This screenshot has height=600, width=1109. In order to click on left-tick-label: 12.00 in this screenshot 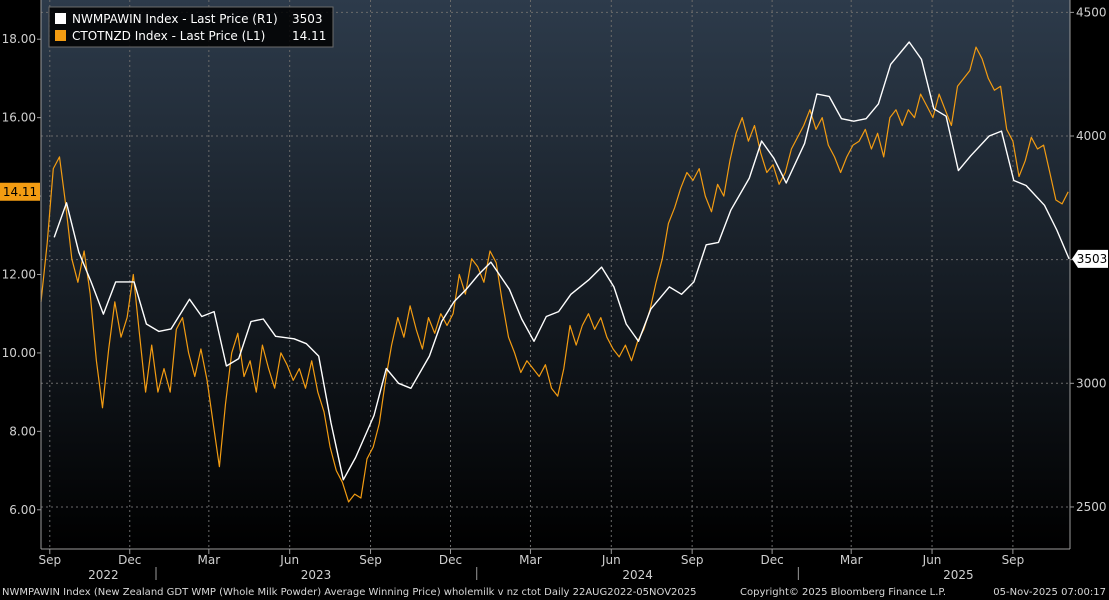, I will do `click(19, 275)`.